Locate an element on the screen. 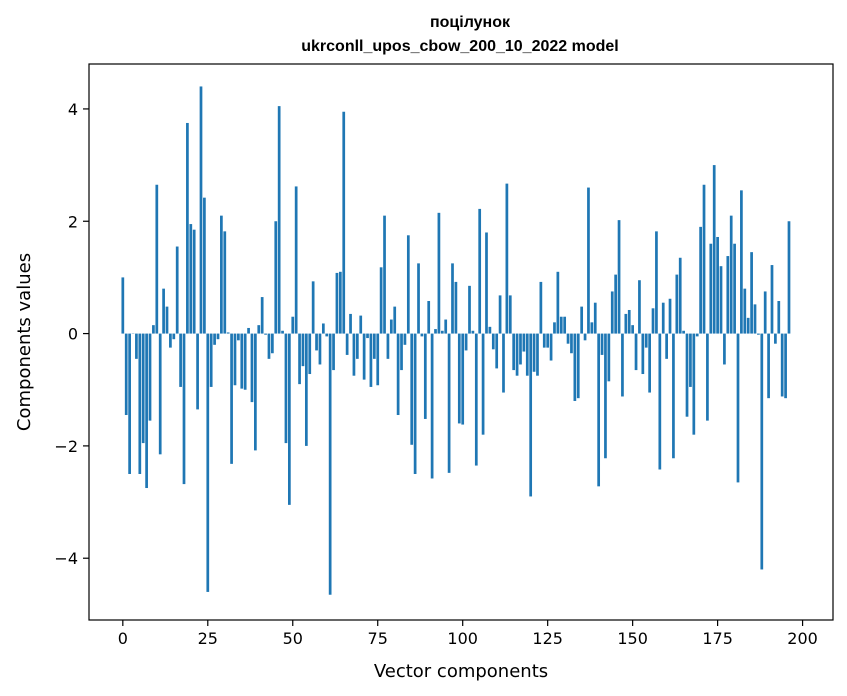 The height and width of the screenshot is (696, 847). x-tick-label: 100 is located at coordinates (462, 638).